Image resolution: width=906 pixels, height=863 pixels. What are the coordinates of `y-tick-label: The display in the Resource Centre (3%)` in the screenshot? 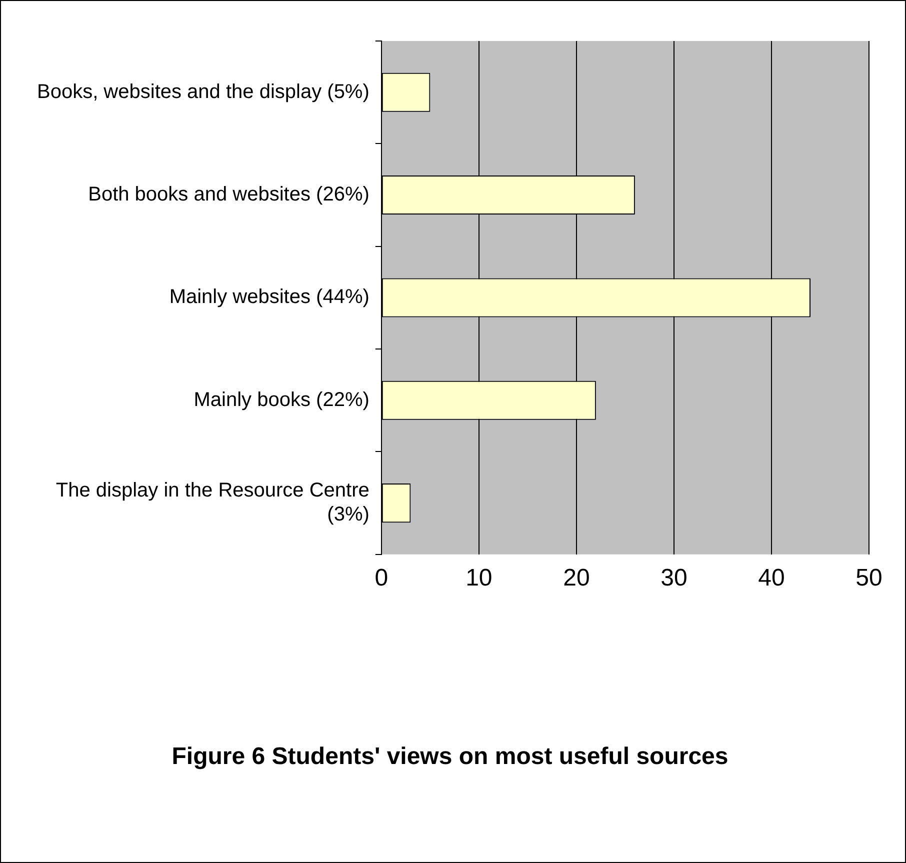 It's located at (213, 503).